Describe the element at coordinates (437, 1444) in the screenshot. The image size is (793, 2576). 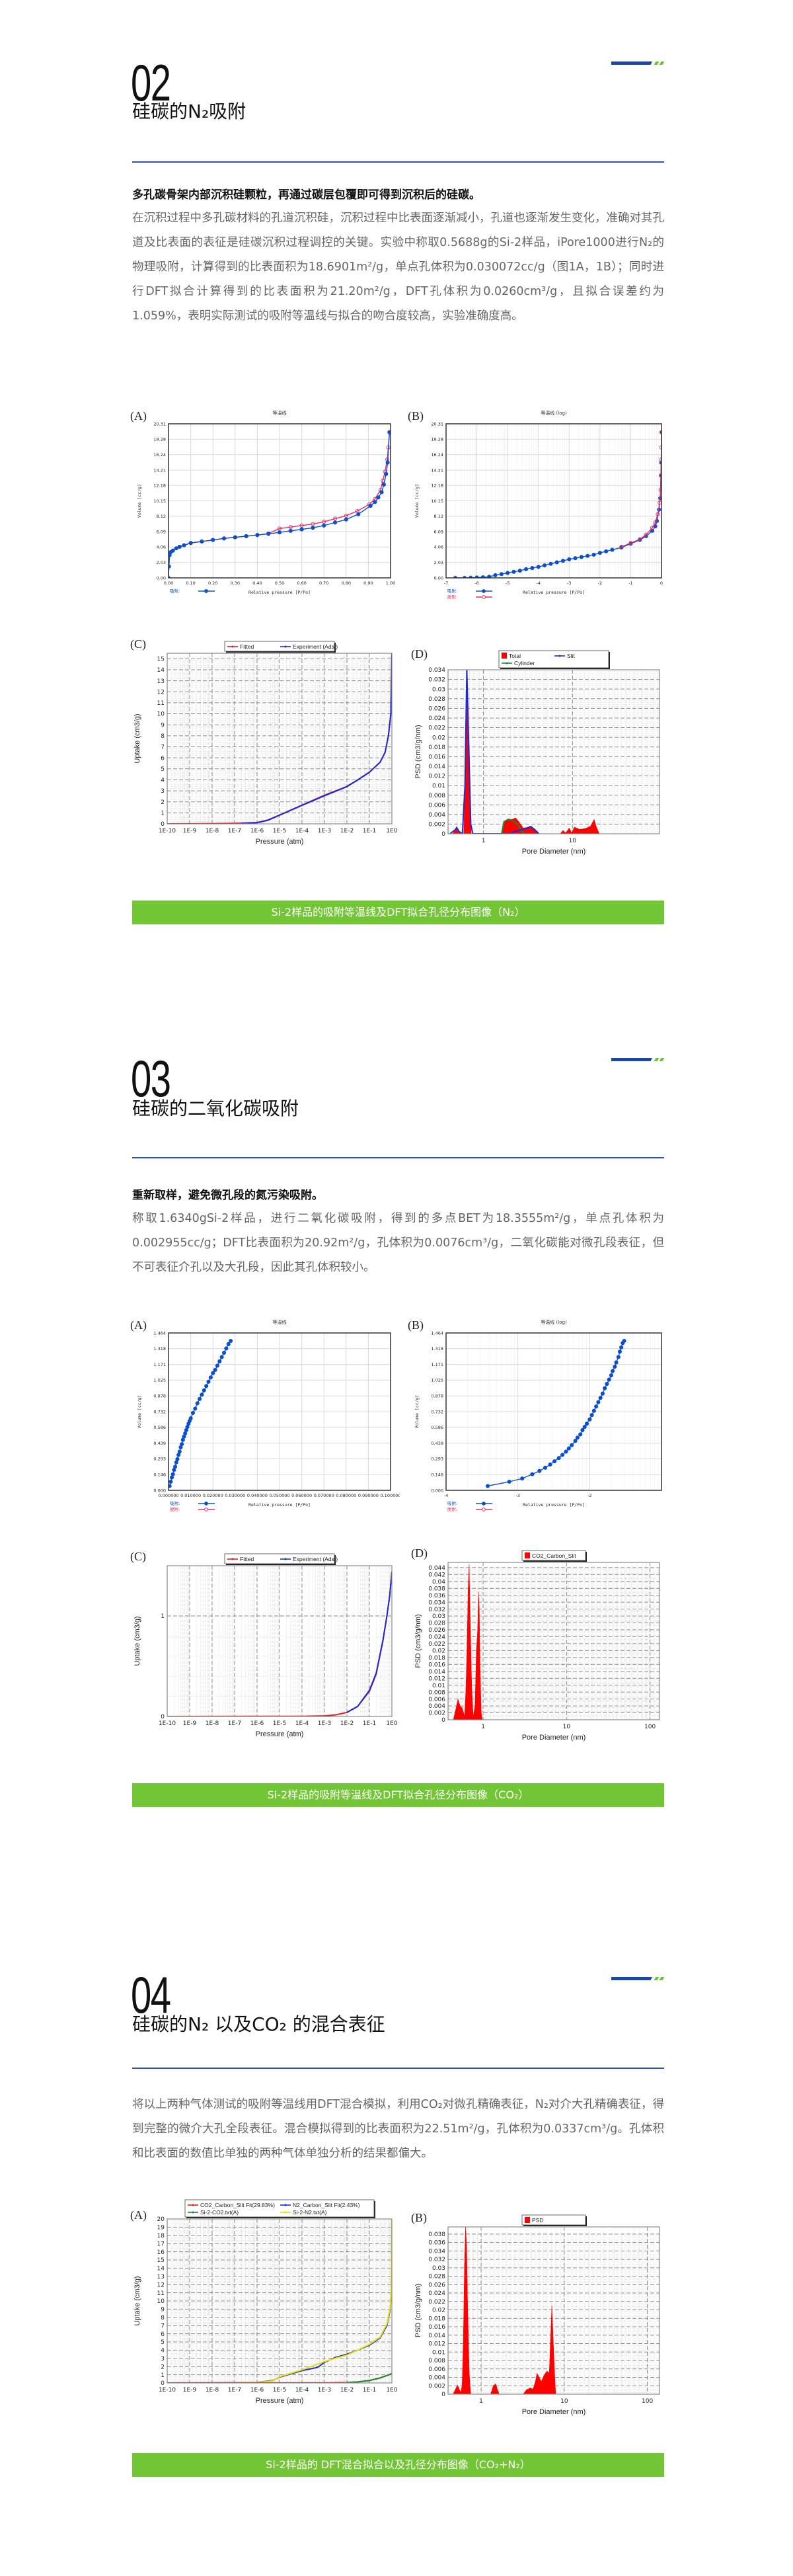
I see `y-tick-label: 0.439` at that location.